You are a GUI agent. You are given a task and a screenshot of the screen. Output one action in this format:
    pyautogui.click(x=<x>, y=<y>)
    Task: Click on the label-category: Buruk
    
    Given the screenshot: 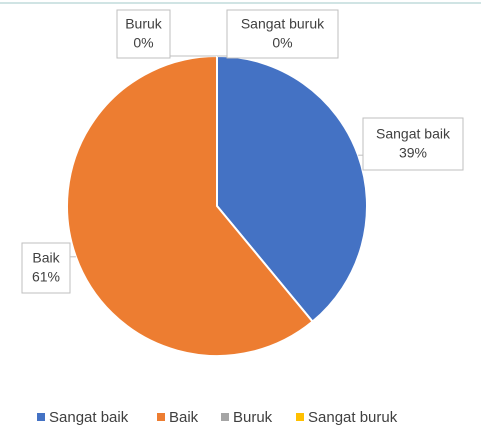 What is the action you would take?
    pyautogui.click(x=144, y=24)
    